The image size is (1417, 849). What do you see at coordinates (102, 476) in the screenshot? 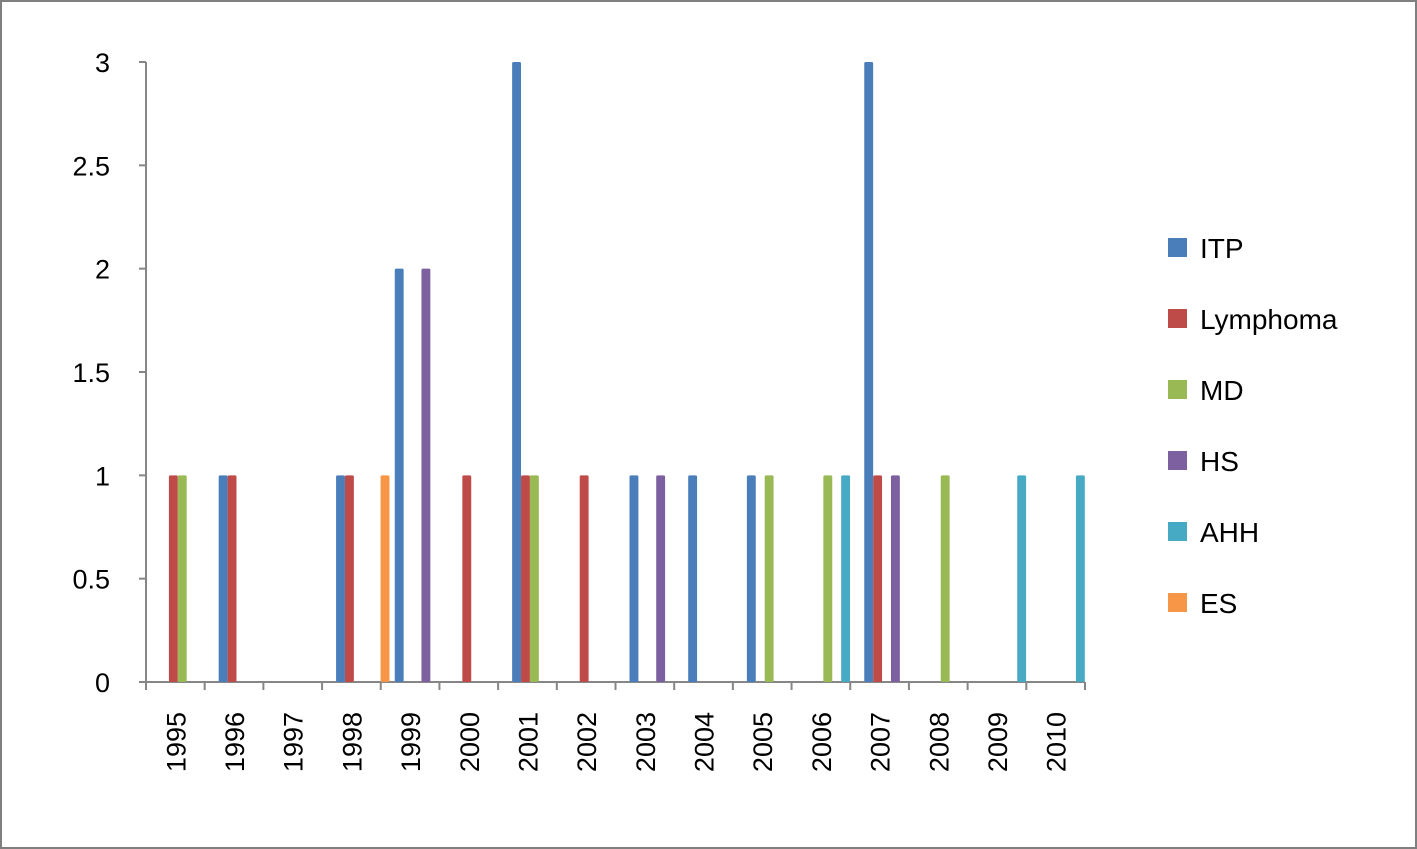
I see `y-tick-label: 1` at bounding box center [102, 476].